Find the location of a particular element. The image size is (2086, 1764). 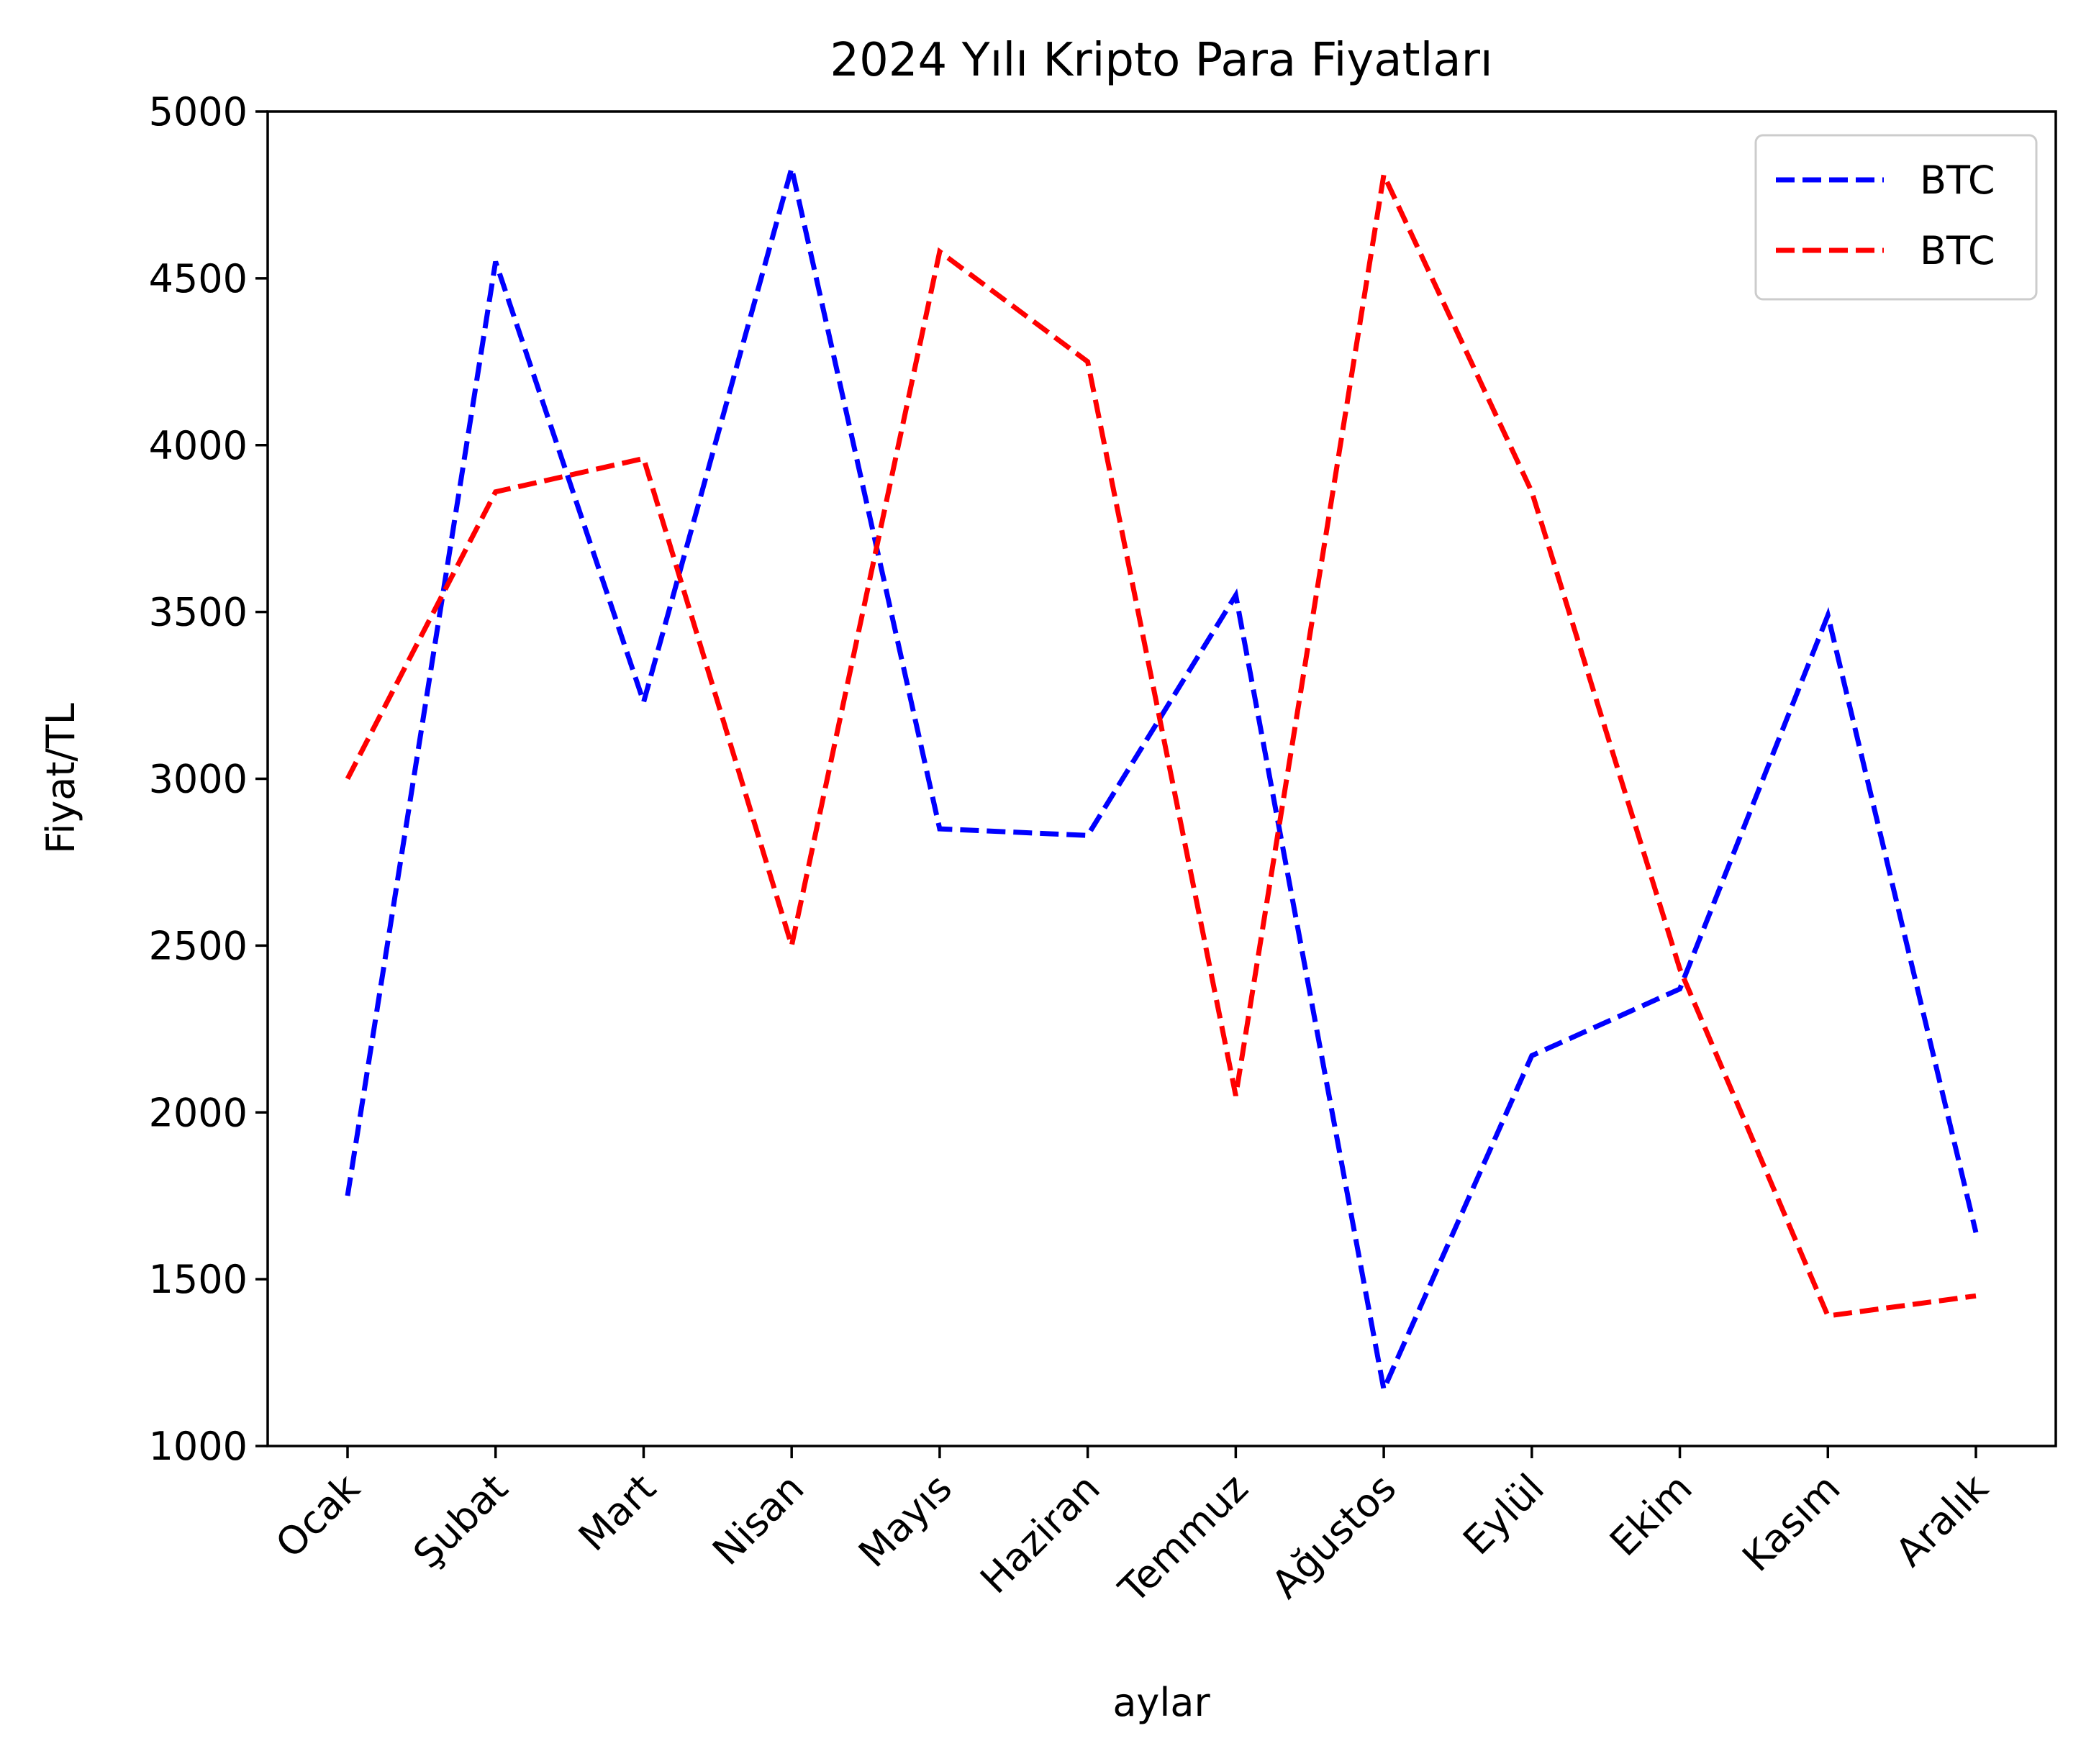

y-tick-label: 3500 is located at coordinates (198, 612).